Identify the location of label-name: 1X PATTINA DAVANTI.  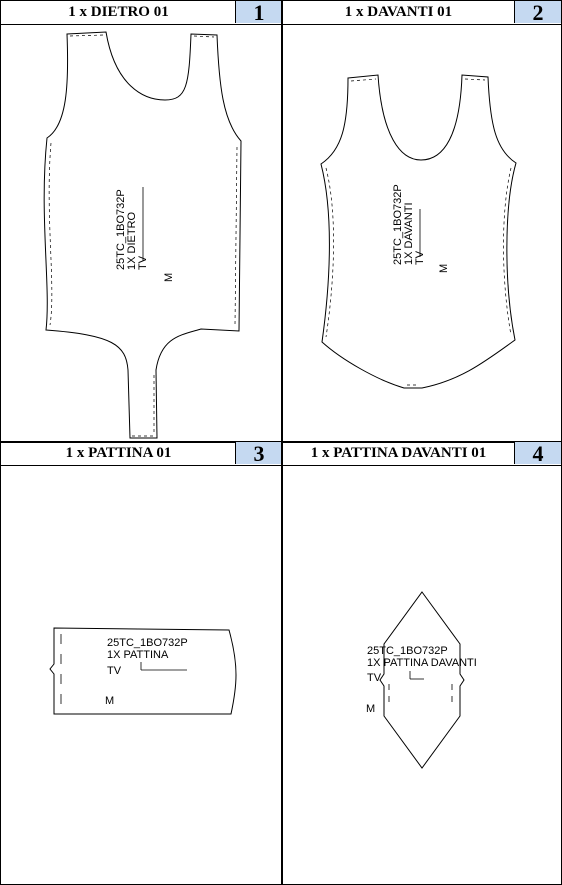
(422, 663).